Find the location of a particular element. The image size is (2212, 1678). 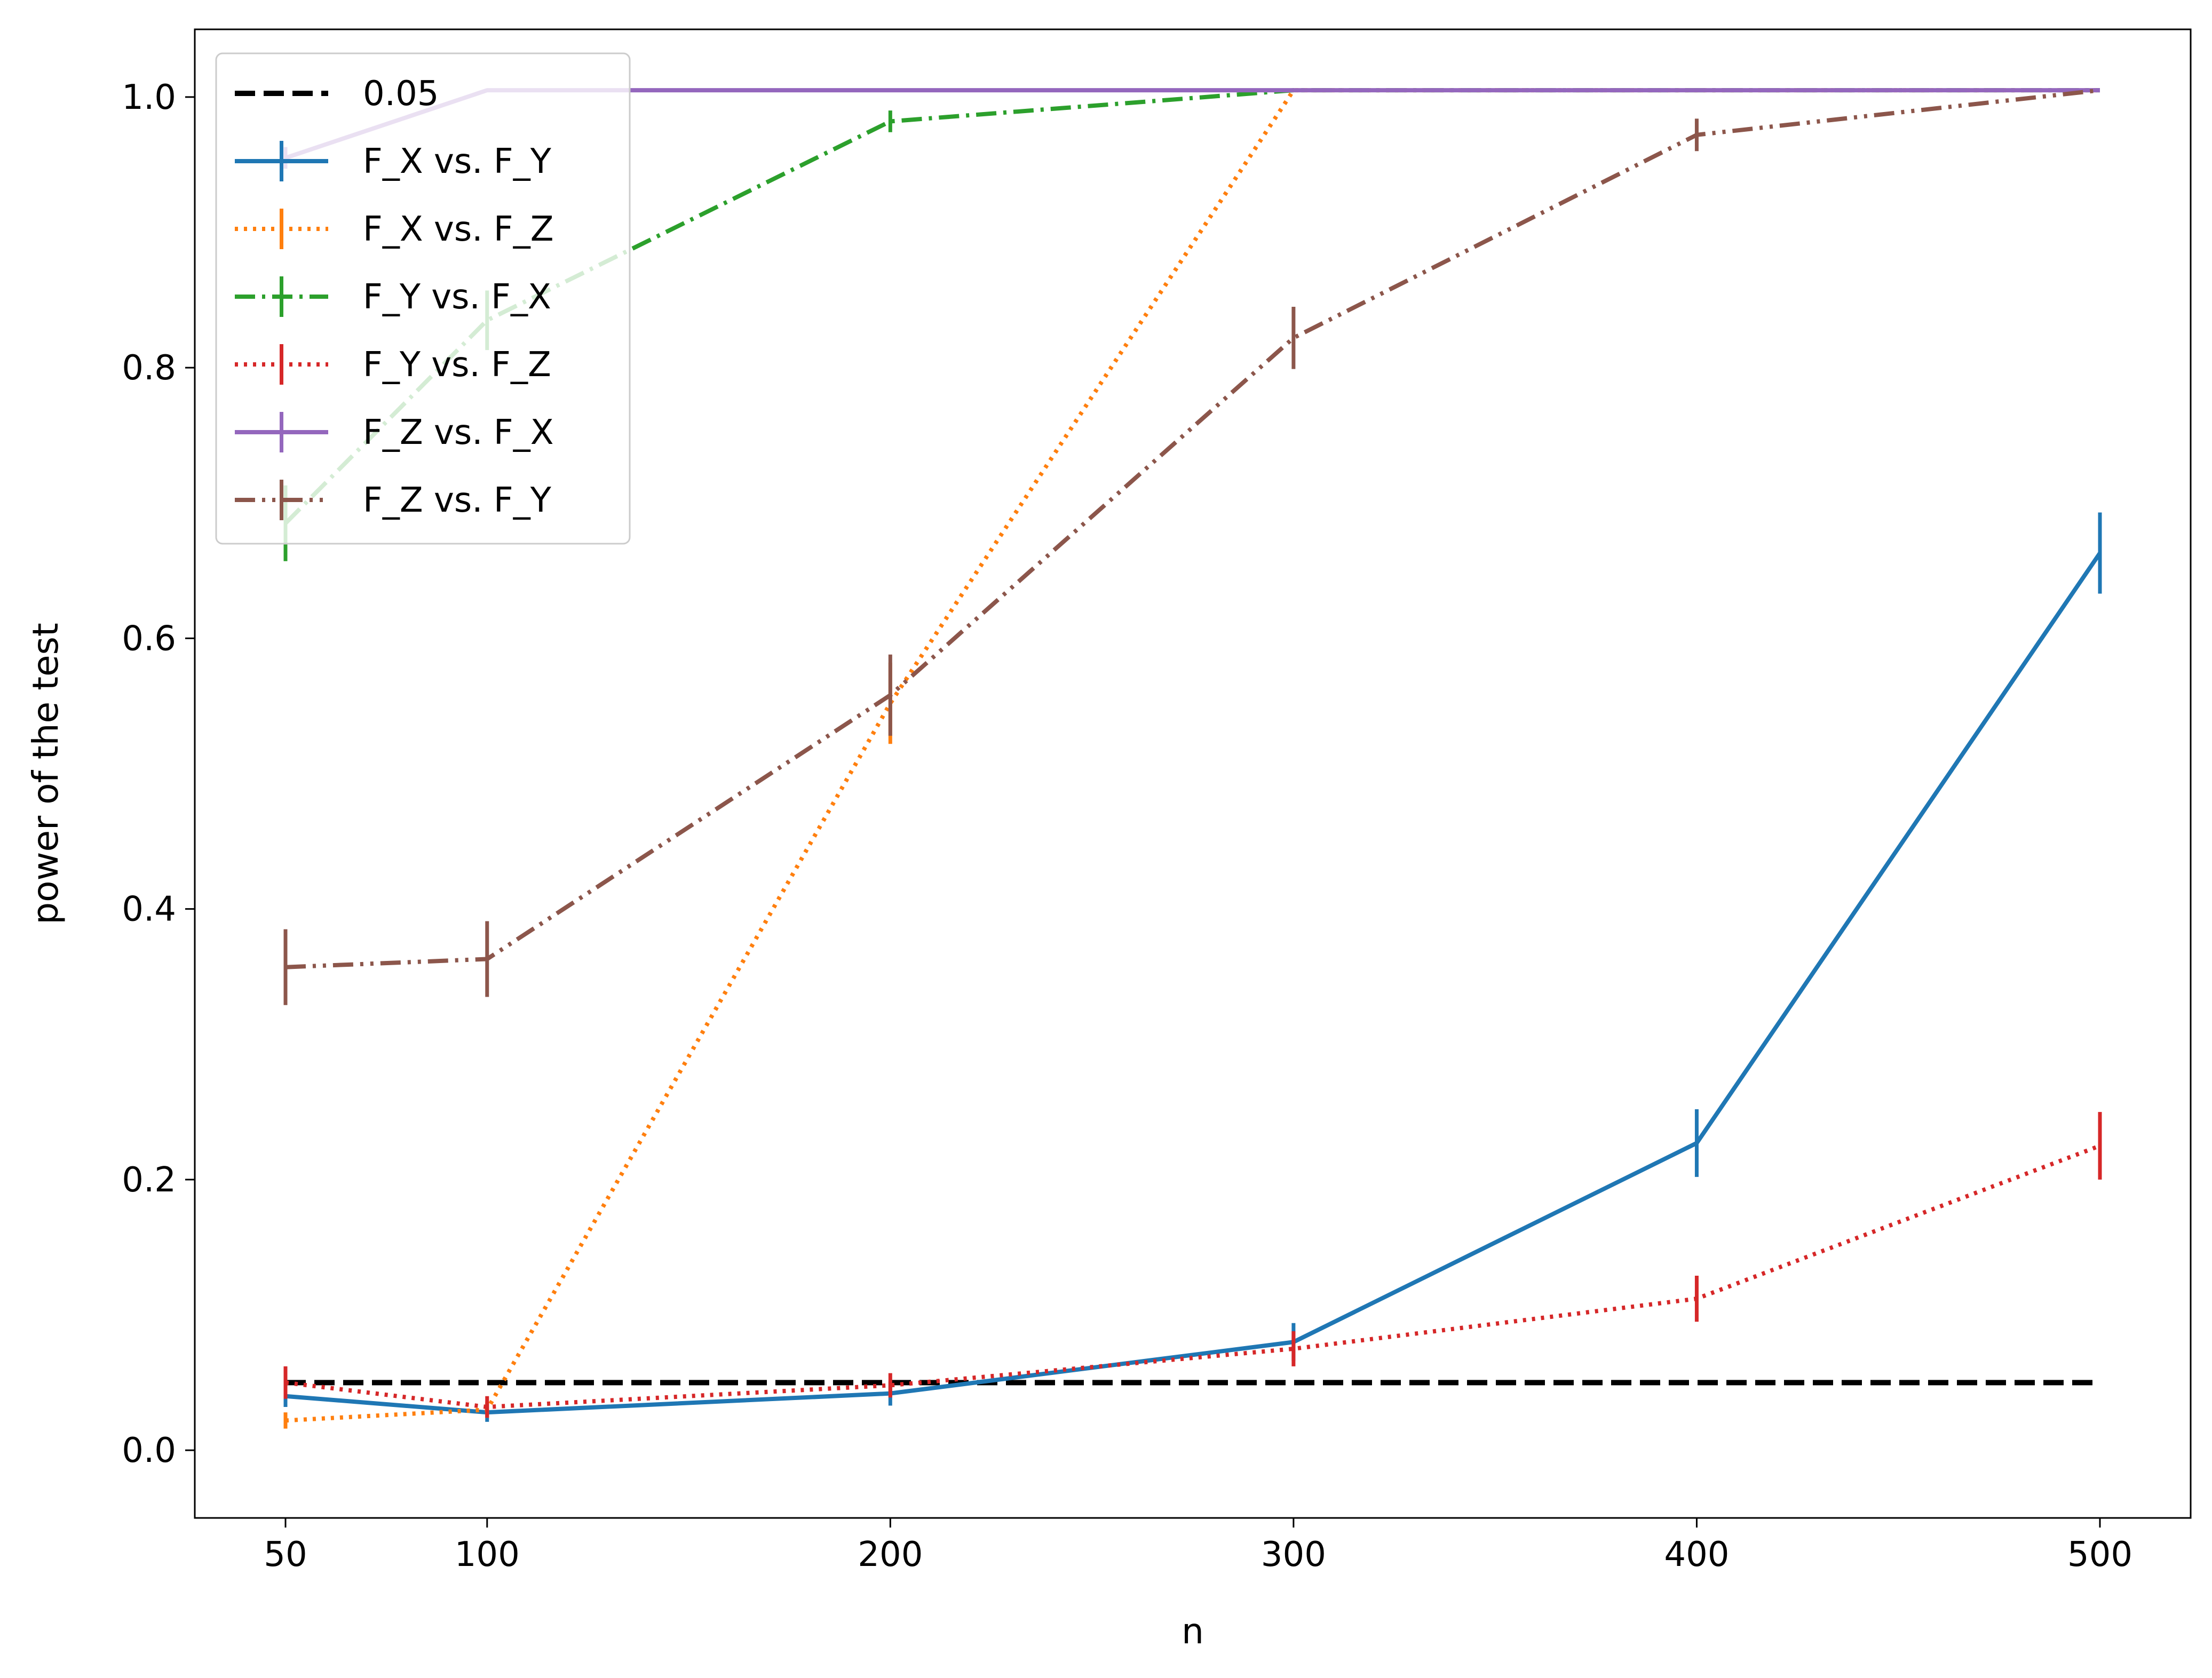

y-tick-label: 0.0 is located at coordinates (149, 1450).